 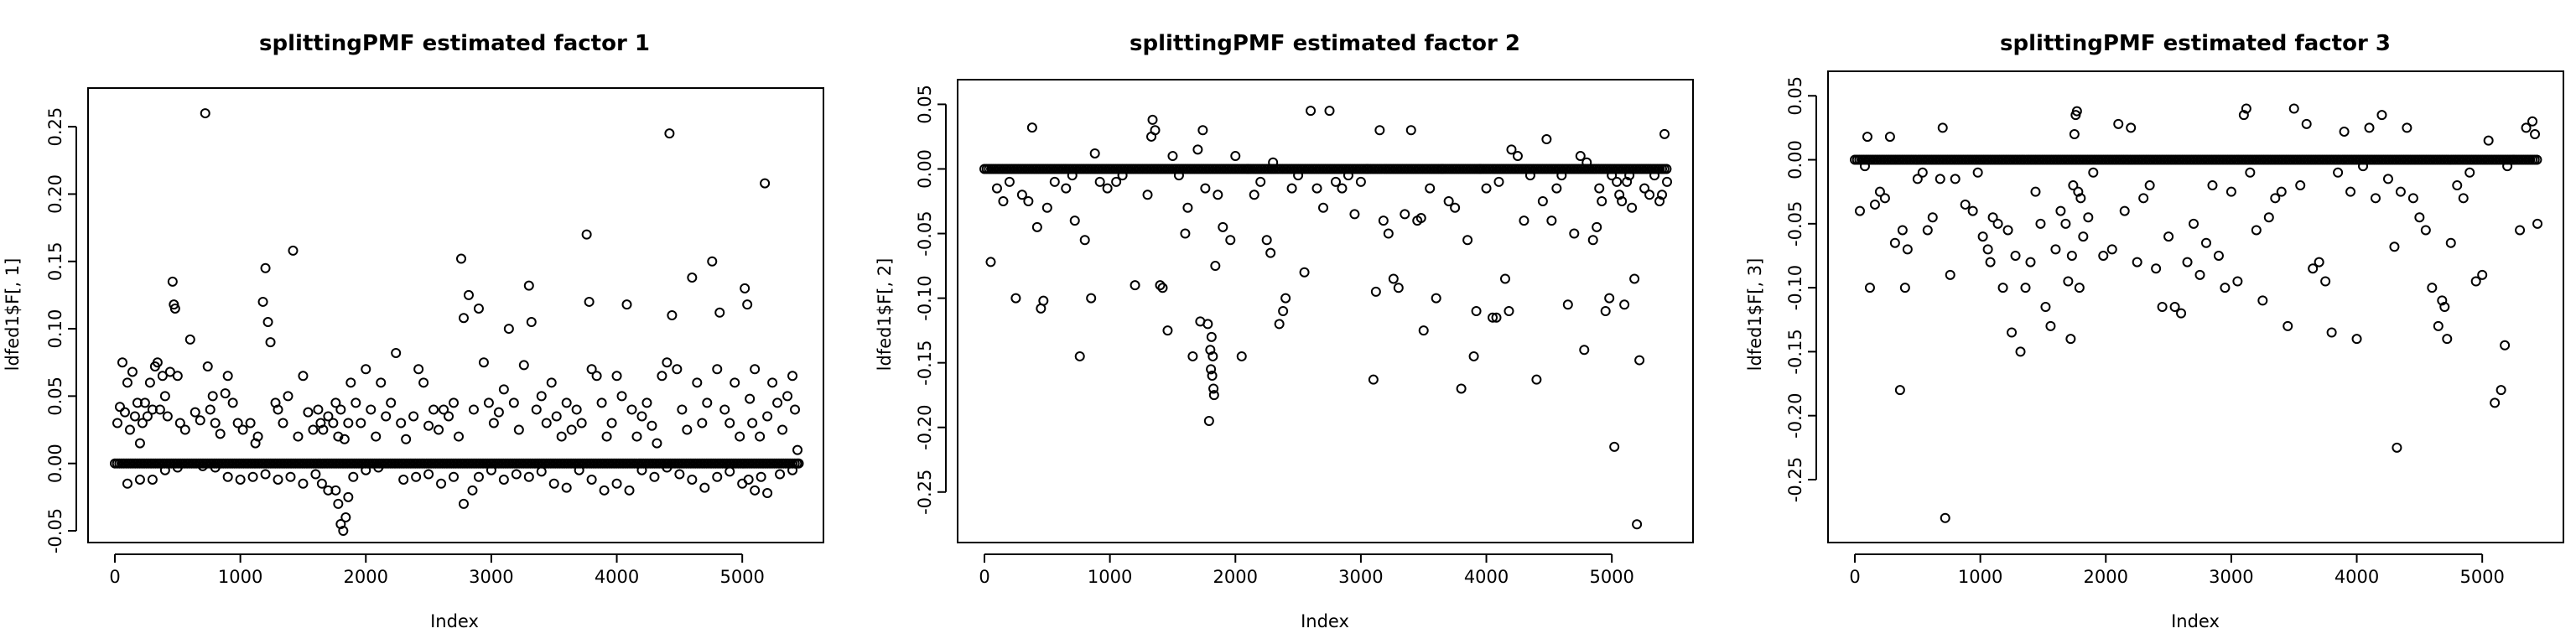 What do you see at coordinates (2195, 621) in the screenshot?
I see `x-axis-label: Index` at bounding box center [2195, 621].